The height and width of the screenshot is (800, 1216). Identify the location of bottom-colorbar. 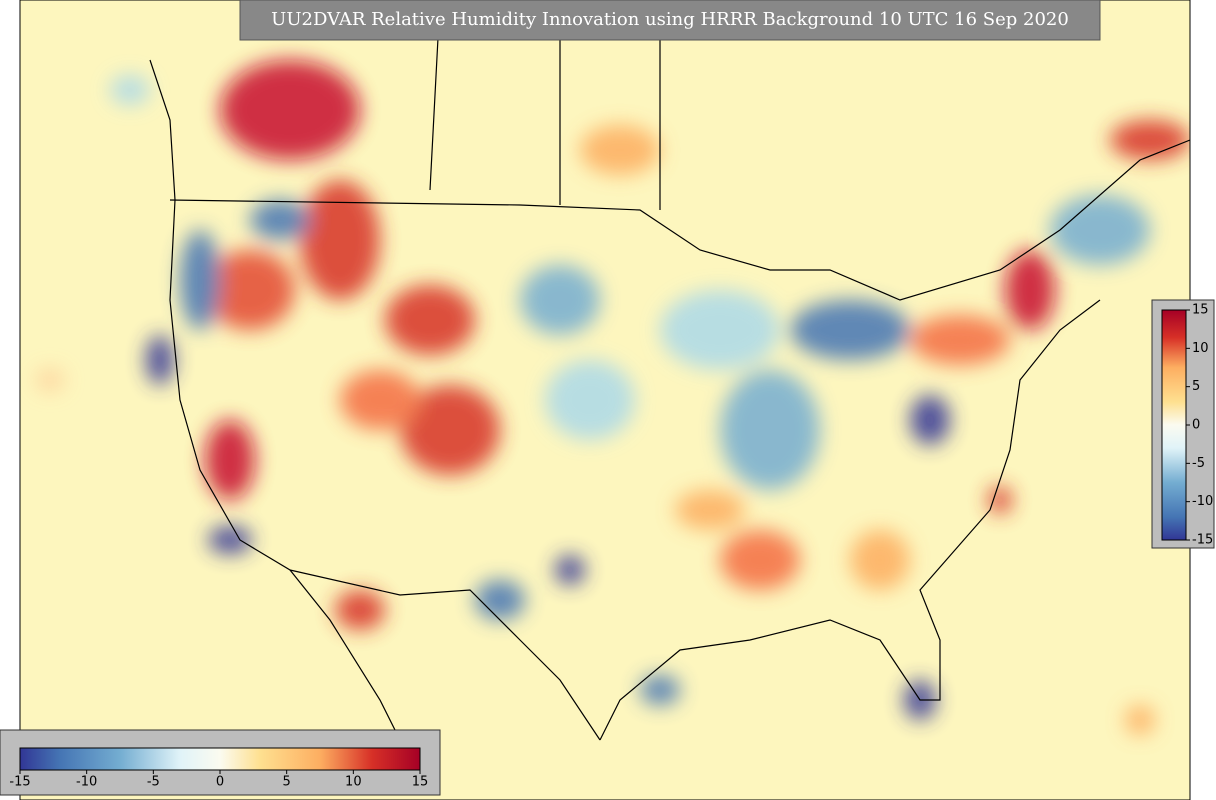
(220, 762).